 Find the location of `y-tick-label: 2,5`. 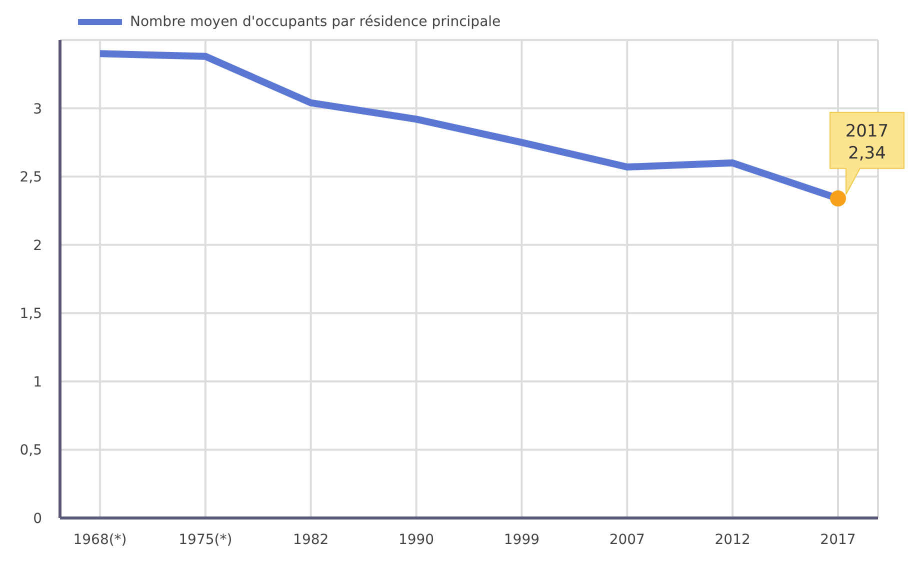

y-tick-label: 2,5 is located at coordinates (31, 178).